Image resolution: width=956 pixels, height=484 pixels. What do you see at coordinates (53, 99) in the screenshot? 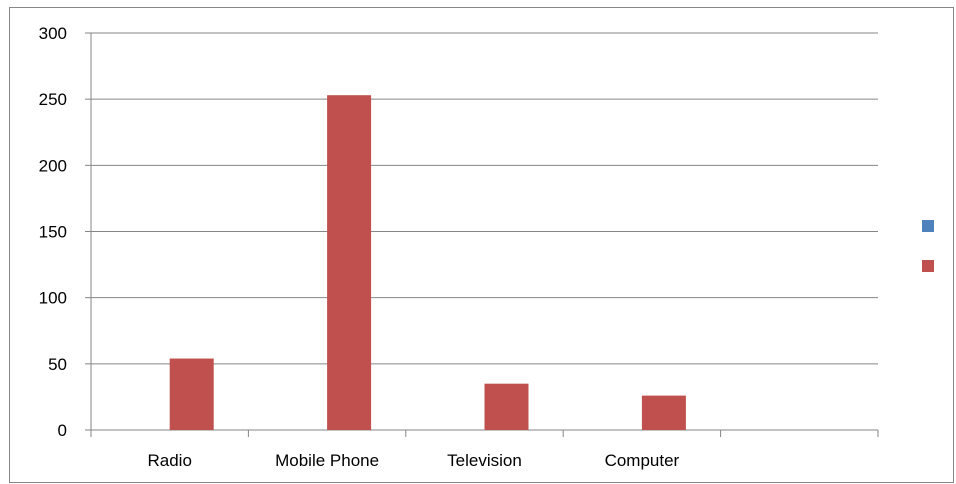
I see `y-tick-label: 250` at bounding box center [53, 99].